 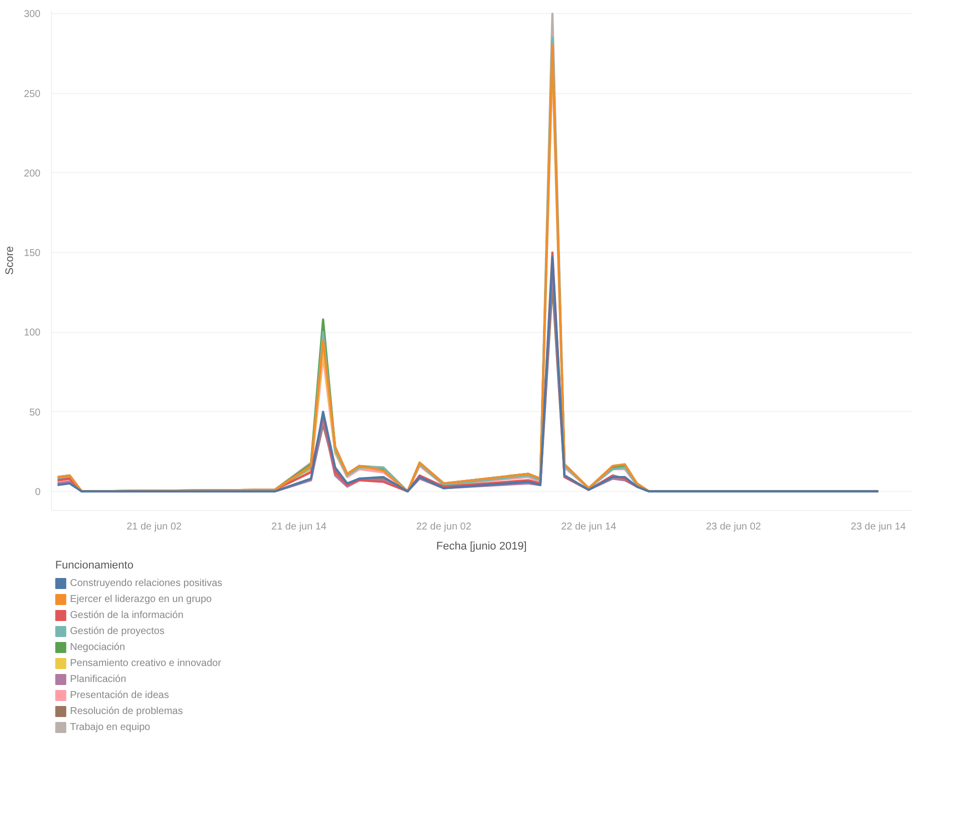 What do you see at coordinates (119, 695) in the screenshot?
I see `legend-label: Presentación de ideas` at bounding box center [119, 695].